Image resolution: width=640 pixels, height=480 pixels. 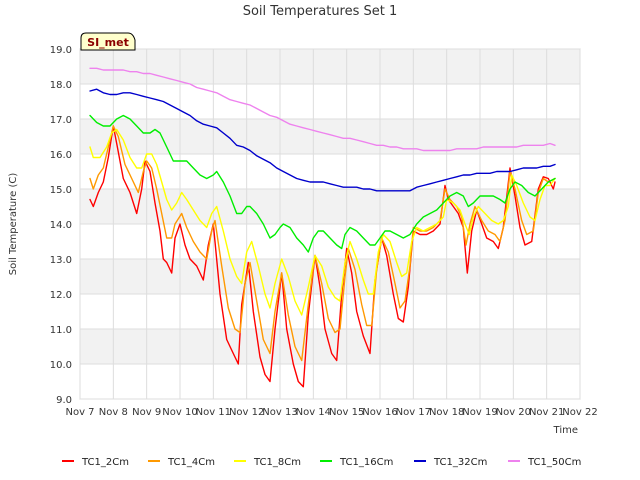 I want to click on y-tick-label: 14.0, so click(x=61, y=225).